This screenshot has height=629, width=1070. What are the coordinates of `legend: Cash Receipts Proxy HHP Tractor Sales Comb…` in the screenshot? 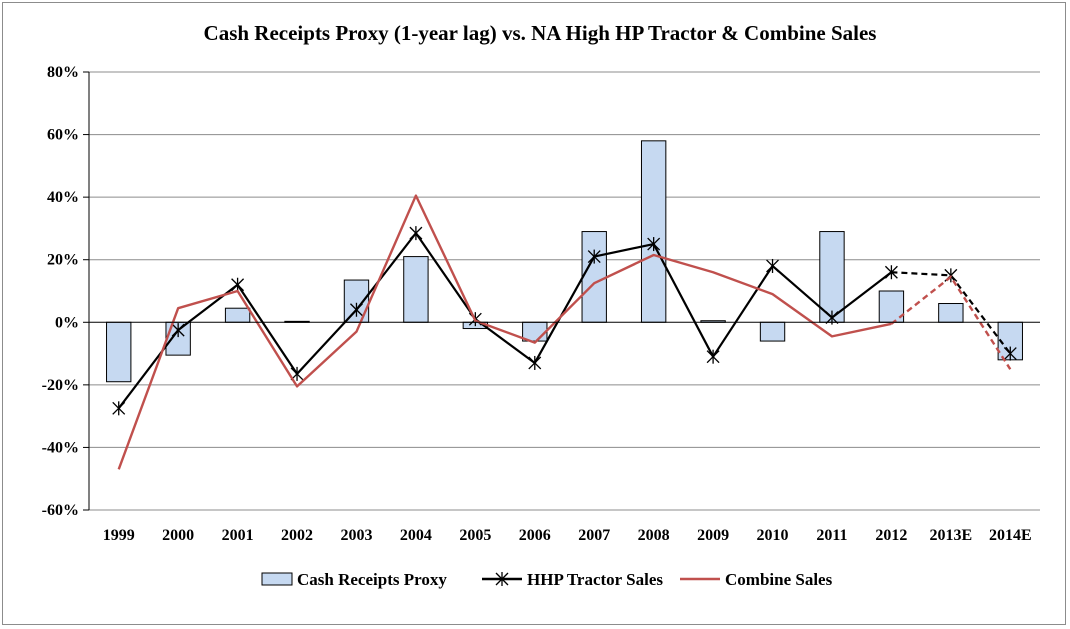 It's located at (547, 579).